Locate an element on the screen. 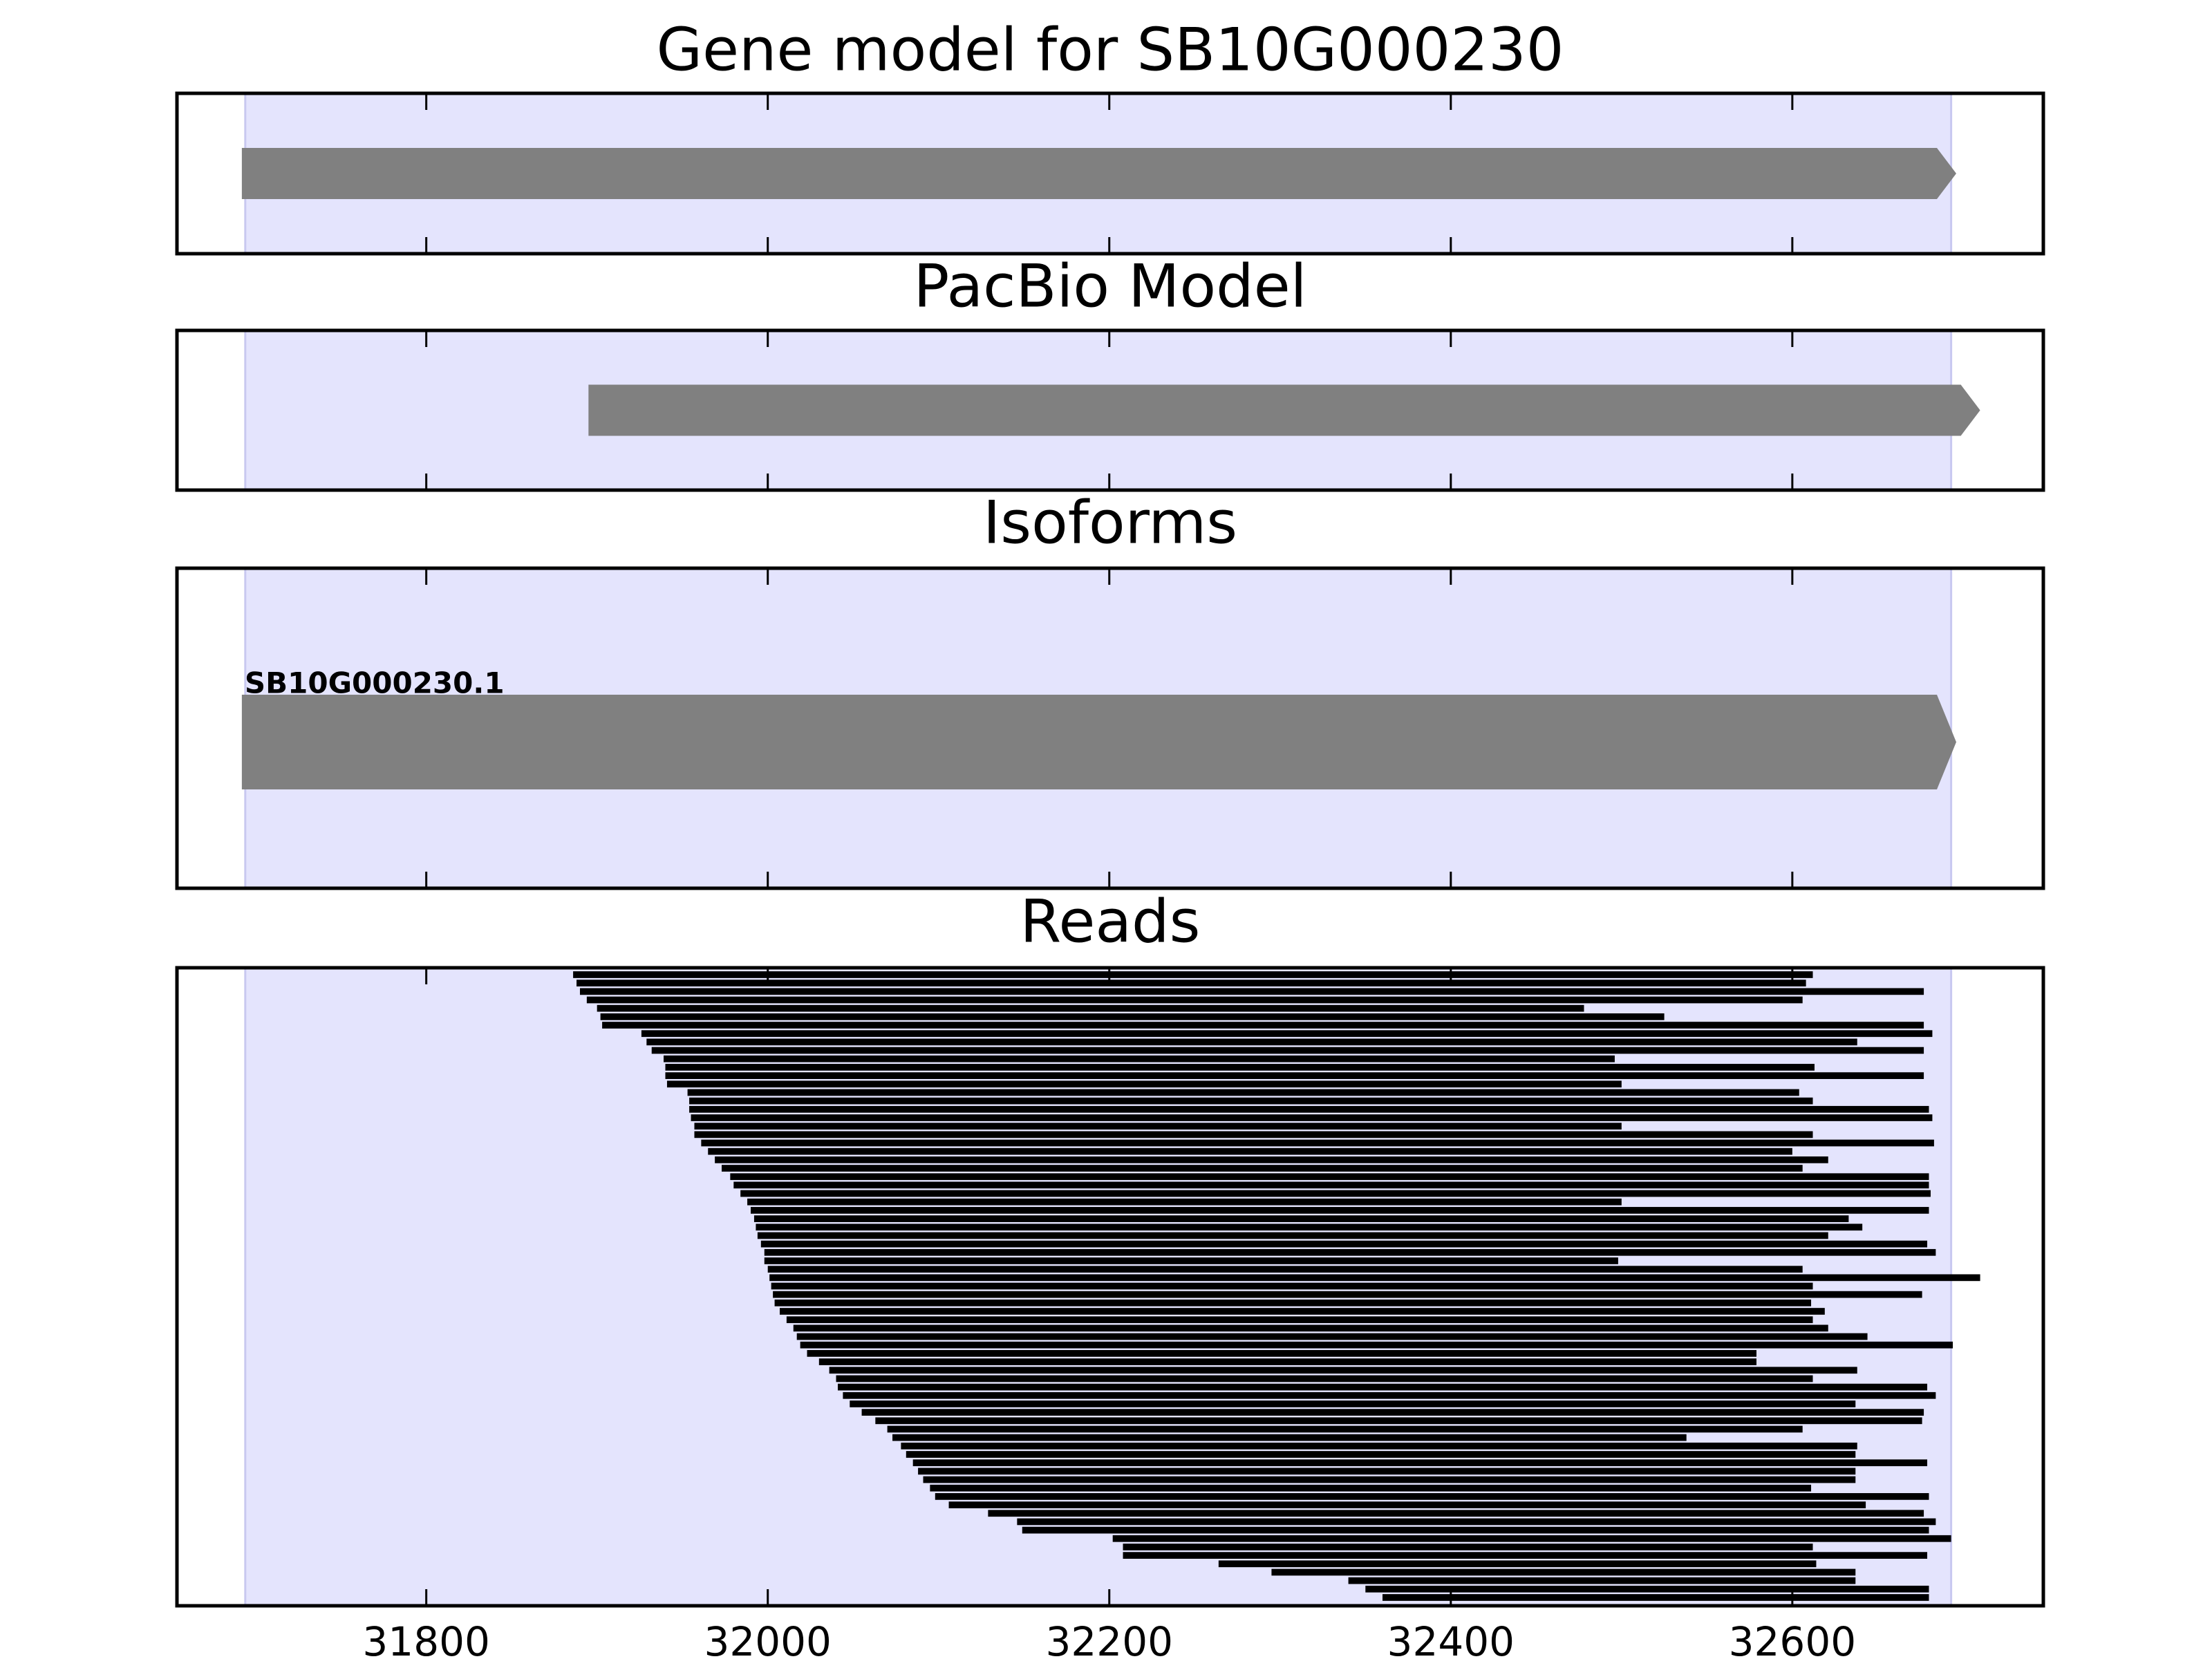 The height and width of the screenshot is (1659, 2212). panel-title: PacBio Model is located at coordinates (1110, 286).